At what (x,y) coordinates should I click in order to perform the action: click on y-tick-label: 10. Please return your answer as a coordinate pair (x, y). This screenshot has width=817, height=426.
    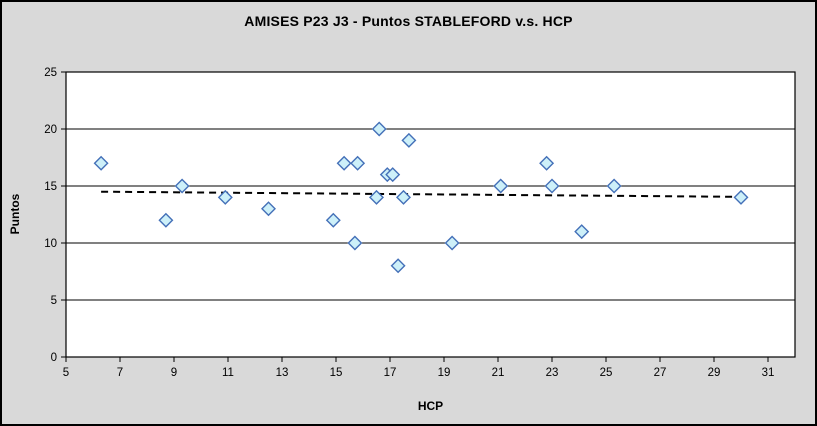
    Looking at the image, I should click on (50, 244).